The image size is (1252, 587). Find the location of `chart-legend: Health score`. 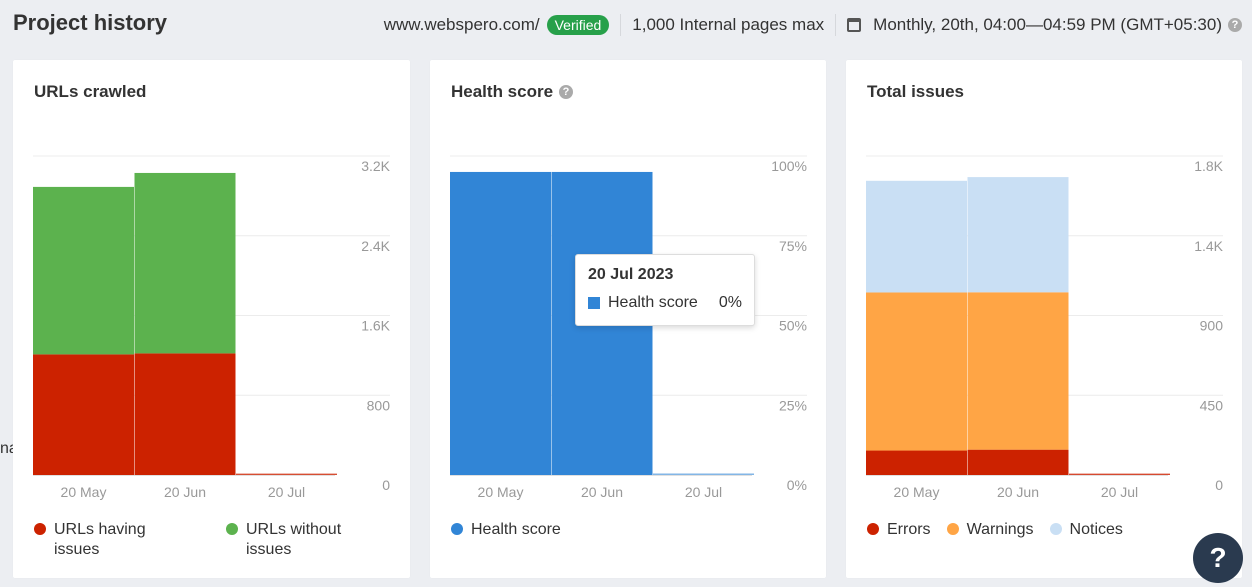

chart-legend: Health score is located at coordinates (514, 530).